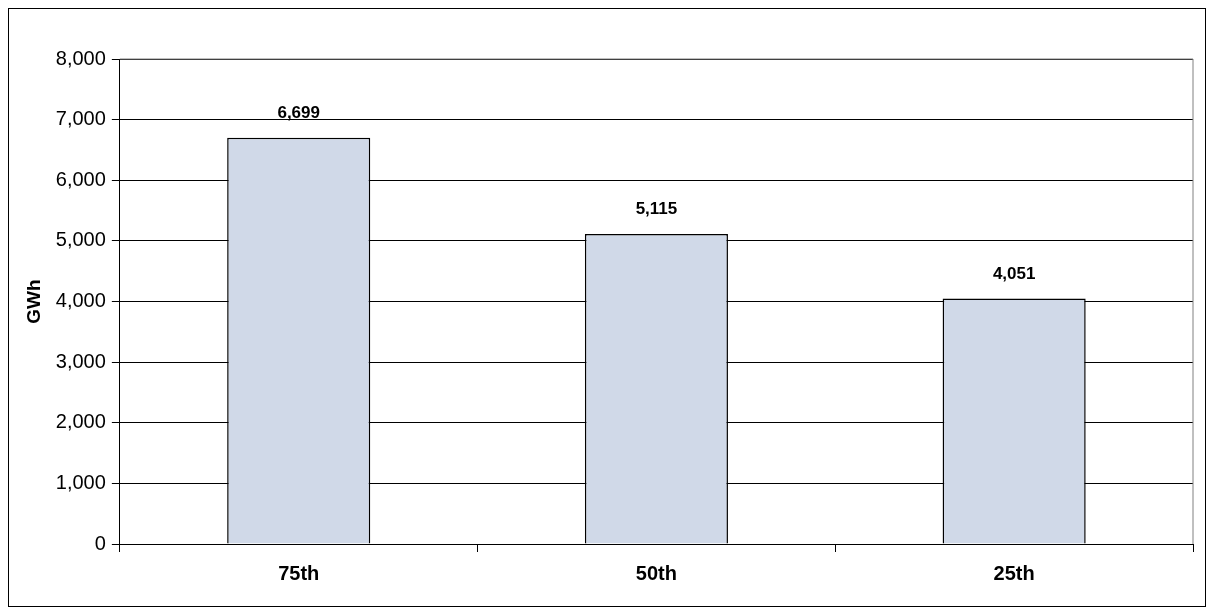  Describe the element at coordinates (80, 118) in the screenshot. I see `y-tick-label: 7,000` at that location.